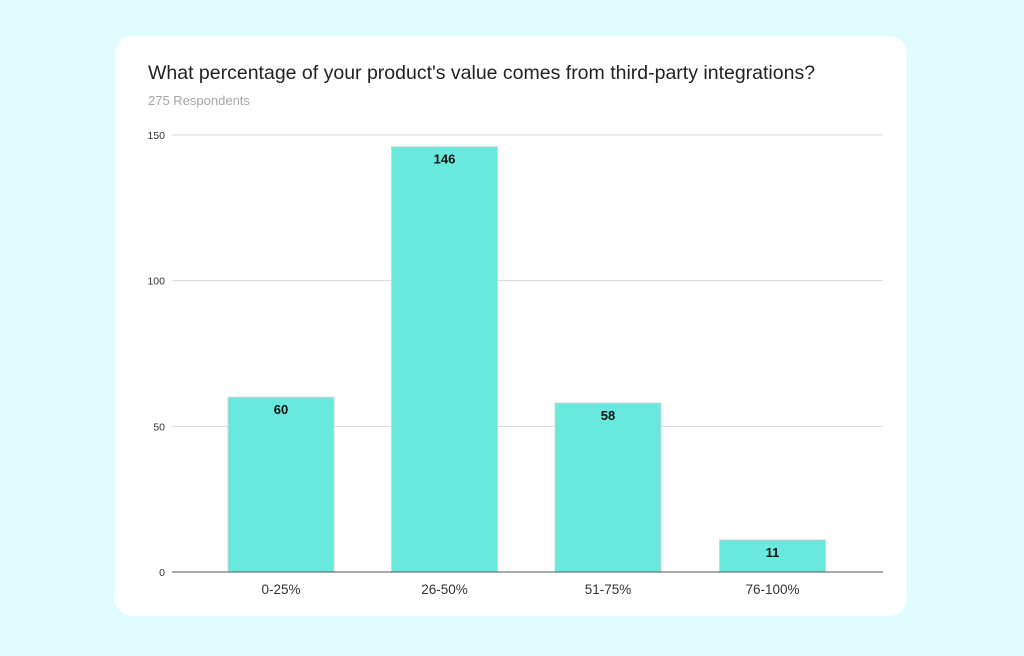 The width and height of the screenshot is (1024, 656). What do you see at coordinates (162, 573) in the screenshot?
I see `y-tick-label: 0` at bounding box center [162, 573].